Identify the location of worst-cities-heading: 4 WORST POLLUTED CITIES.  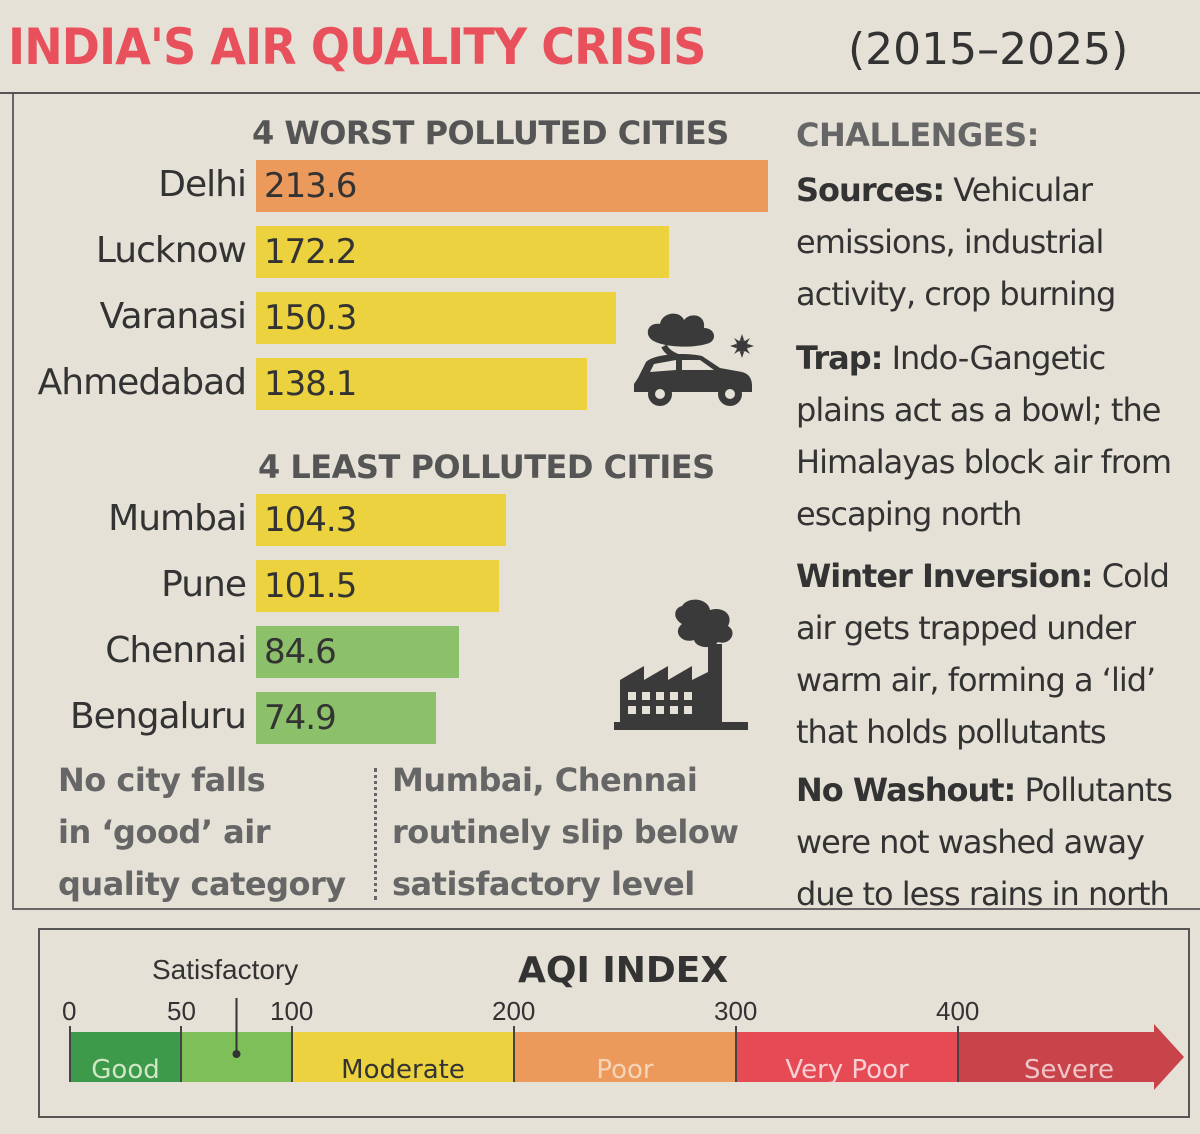
(490, 133).